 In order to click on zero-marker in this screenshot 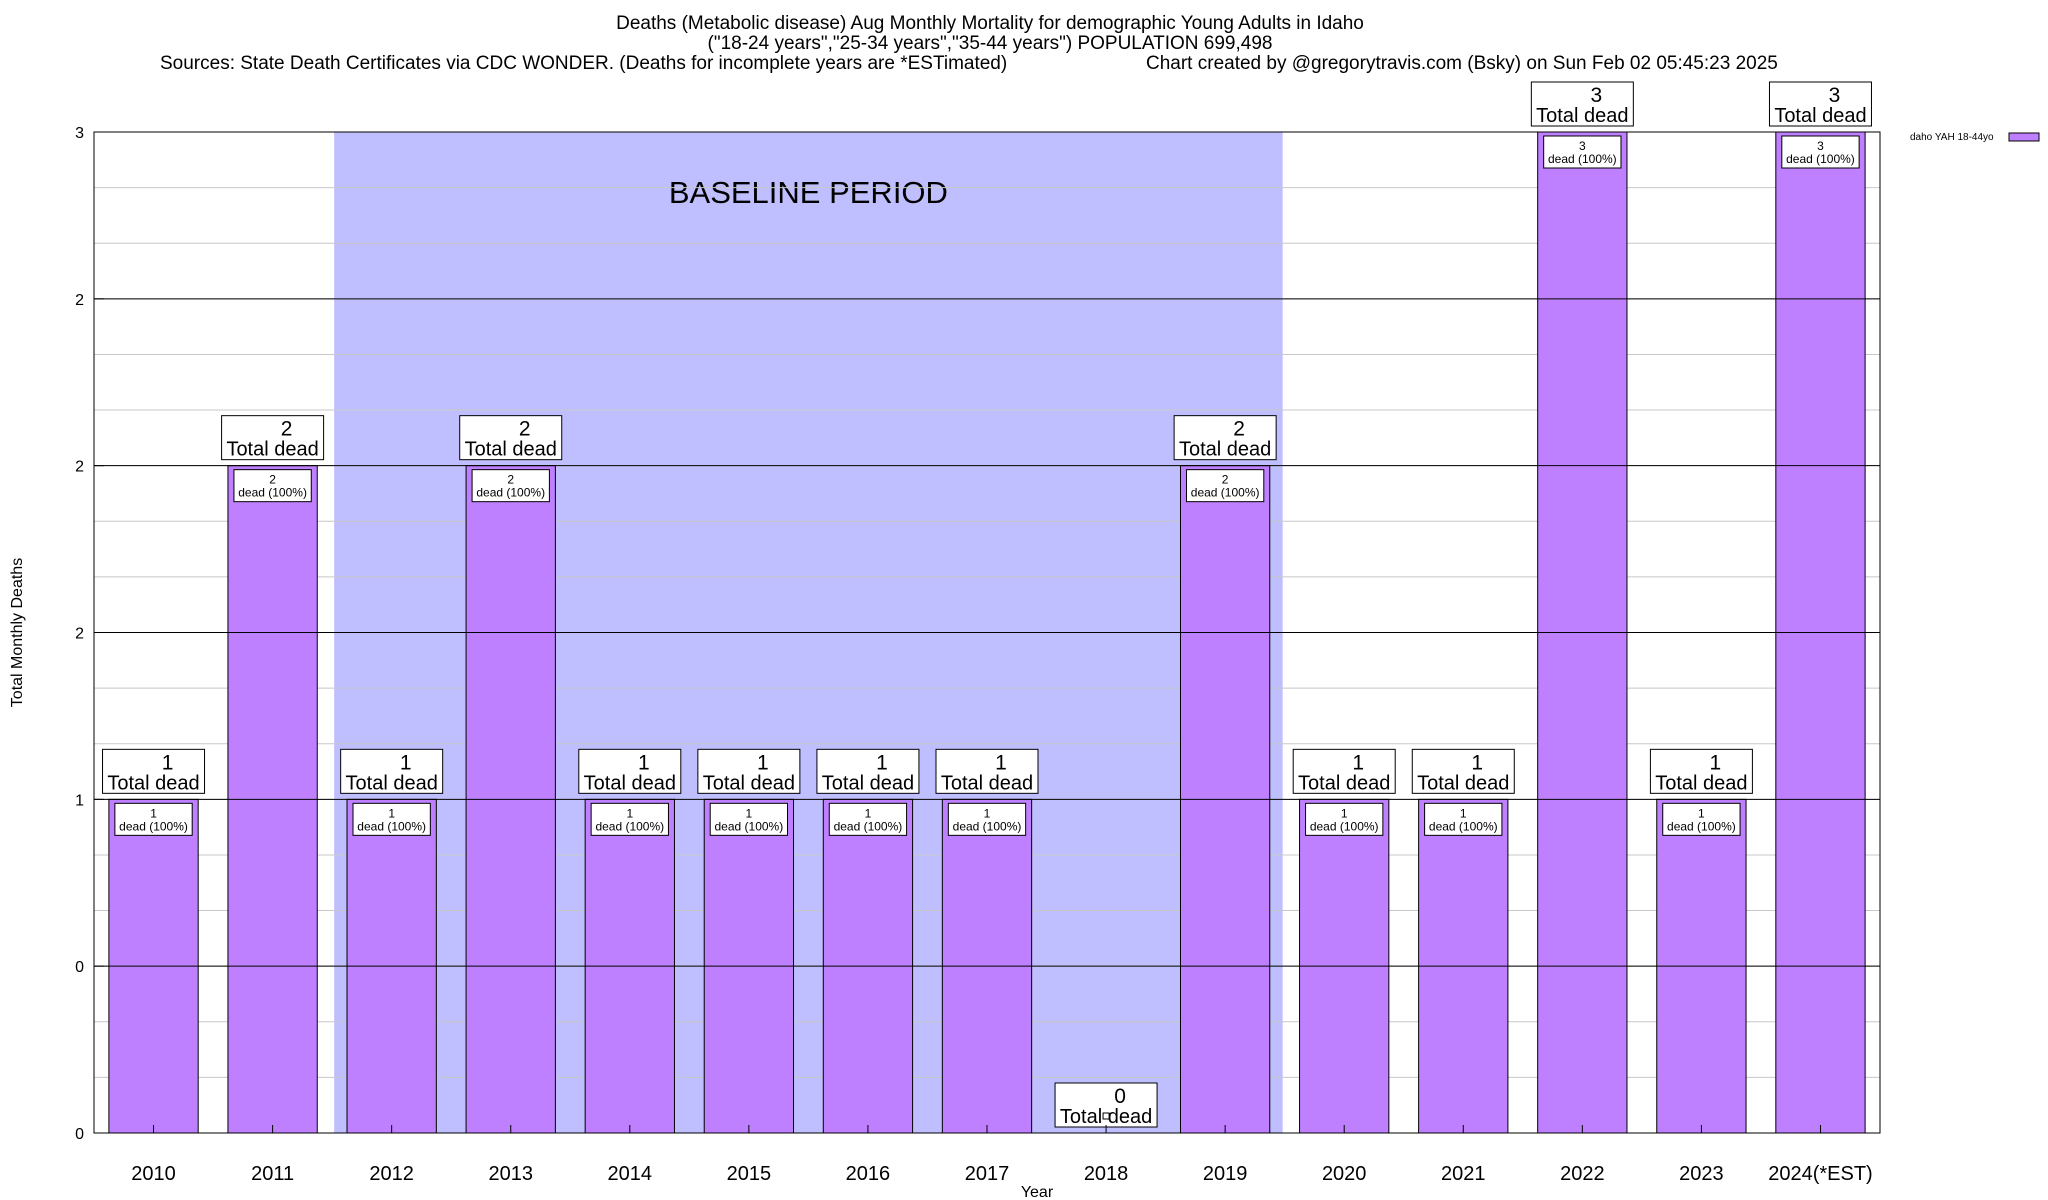, I will do `click(1106, 1116)`.